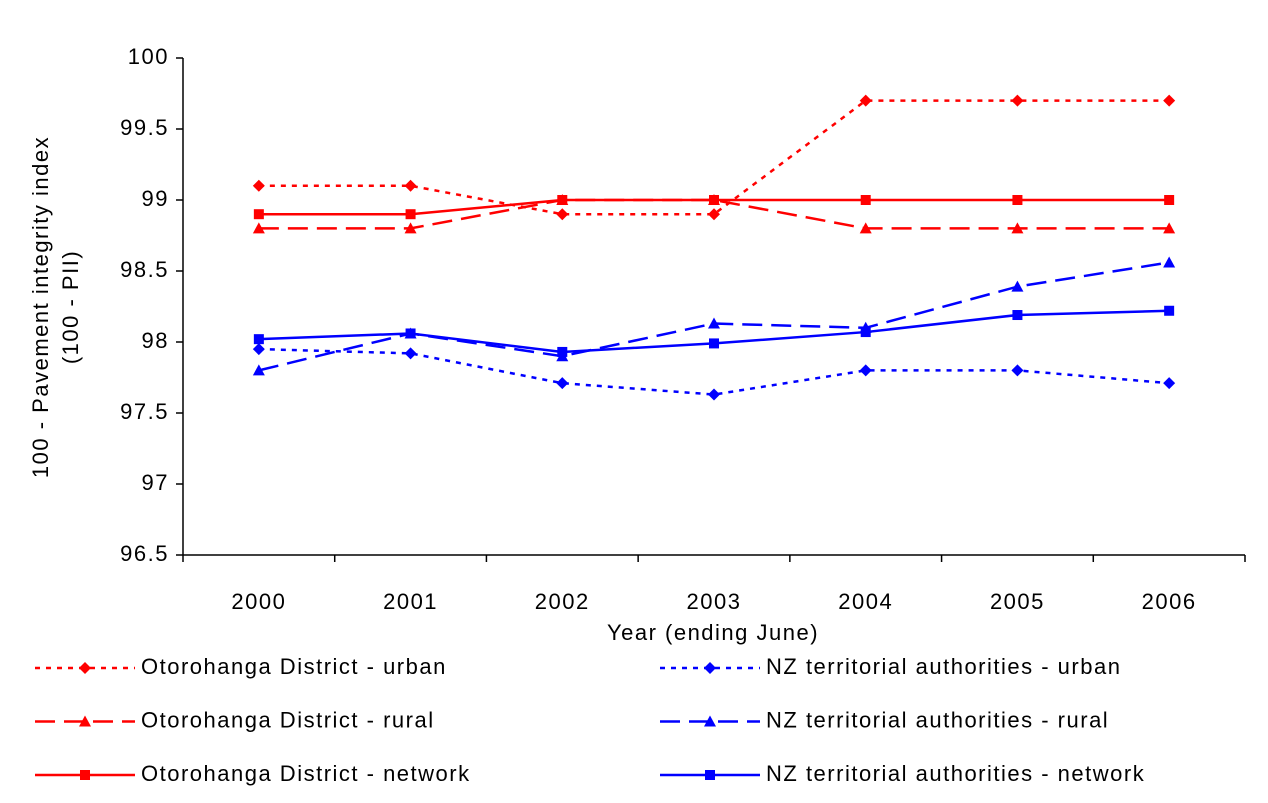 The image size is (1268, 803). I want to click on y-tick-label: 97.5, so click(144, 411).